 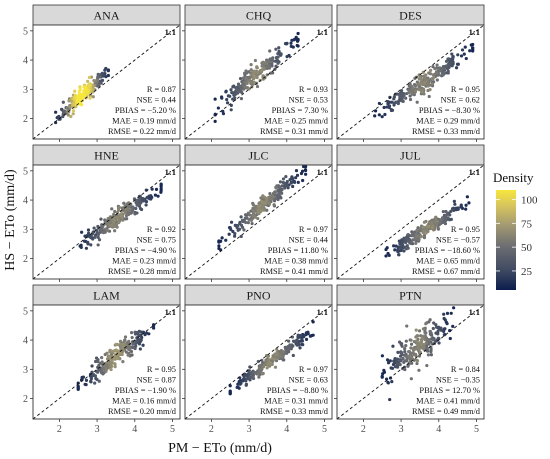 I want to click on stat-rmse: RMSE = 0.67 mm/d, so click(x=446, y=271).